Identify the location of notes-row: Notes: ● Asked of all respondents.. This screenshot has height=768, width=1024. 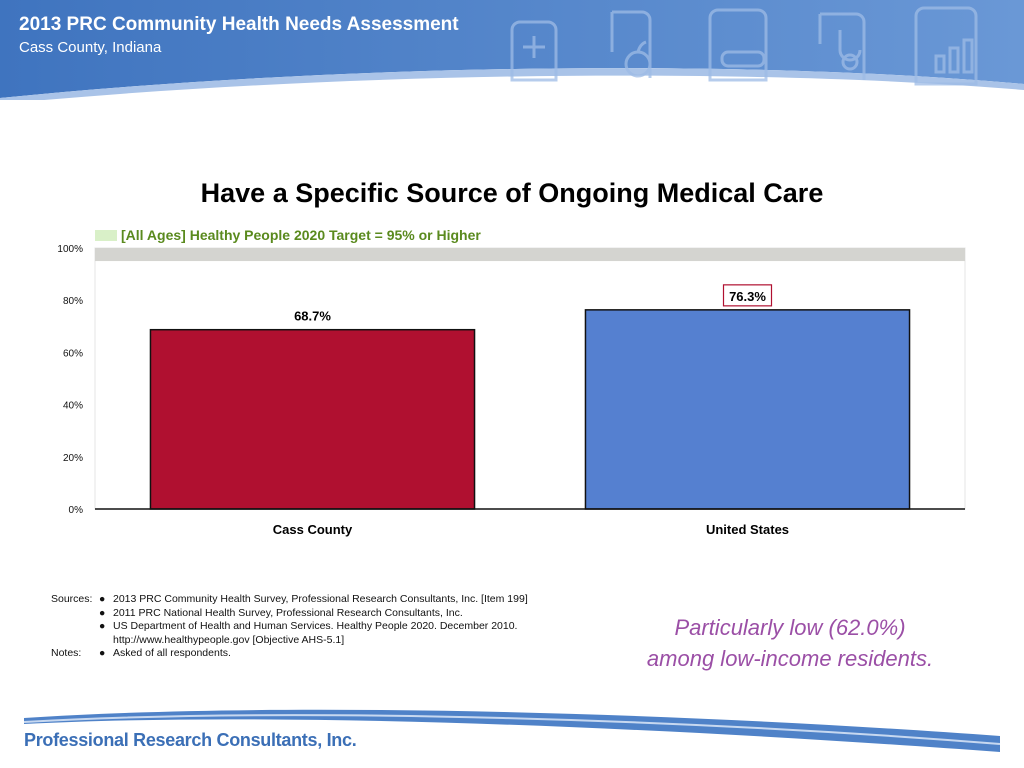
(312, 654).